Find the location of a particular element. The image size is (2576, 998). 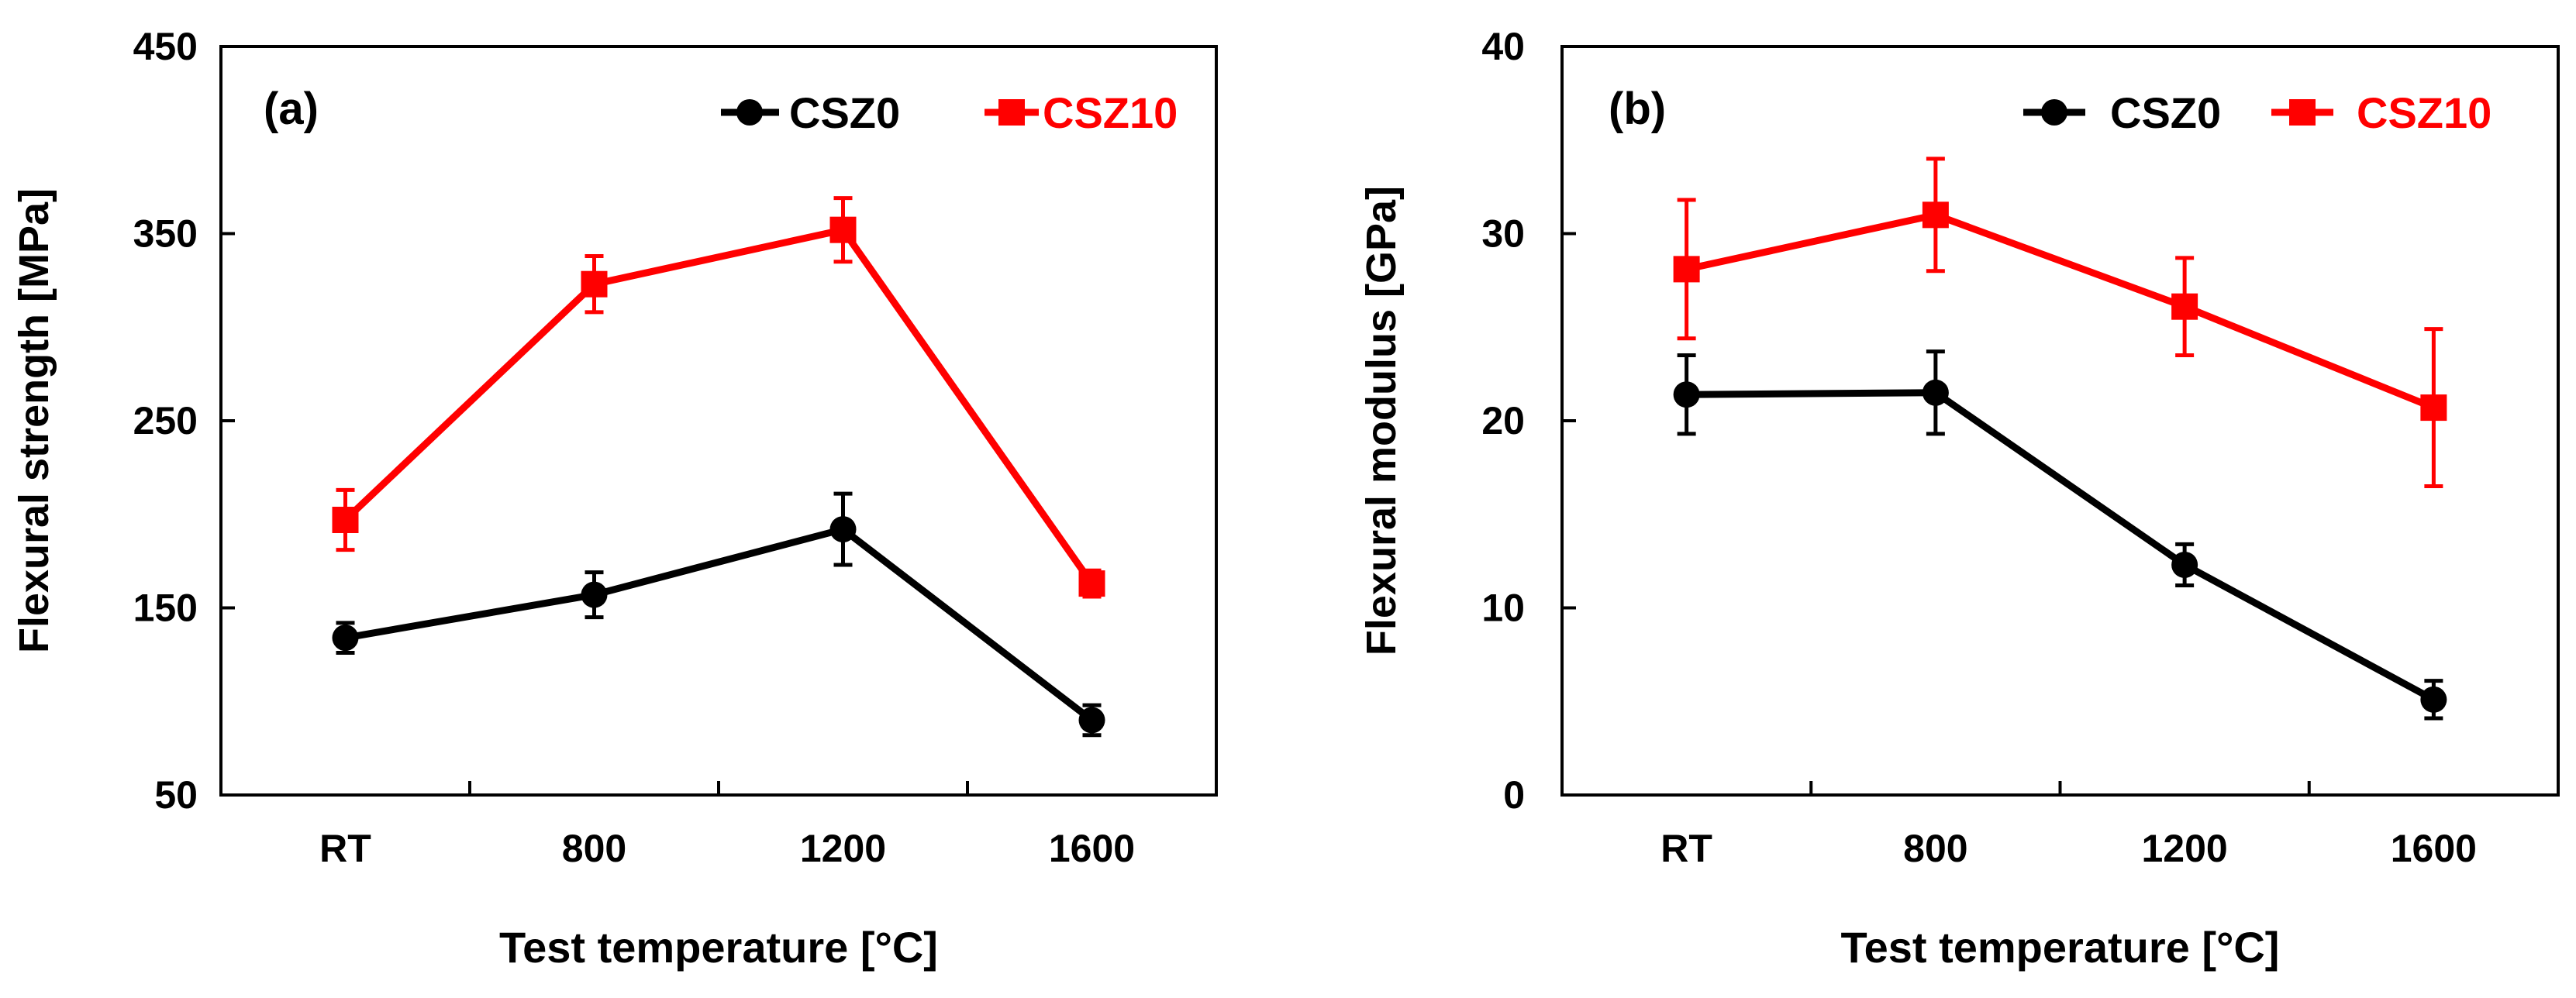

y-tick-label: 40 is located at coordinates (1503, 47).